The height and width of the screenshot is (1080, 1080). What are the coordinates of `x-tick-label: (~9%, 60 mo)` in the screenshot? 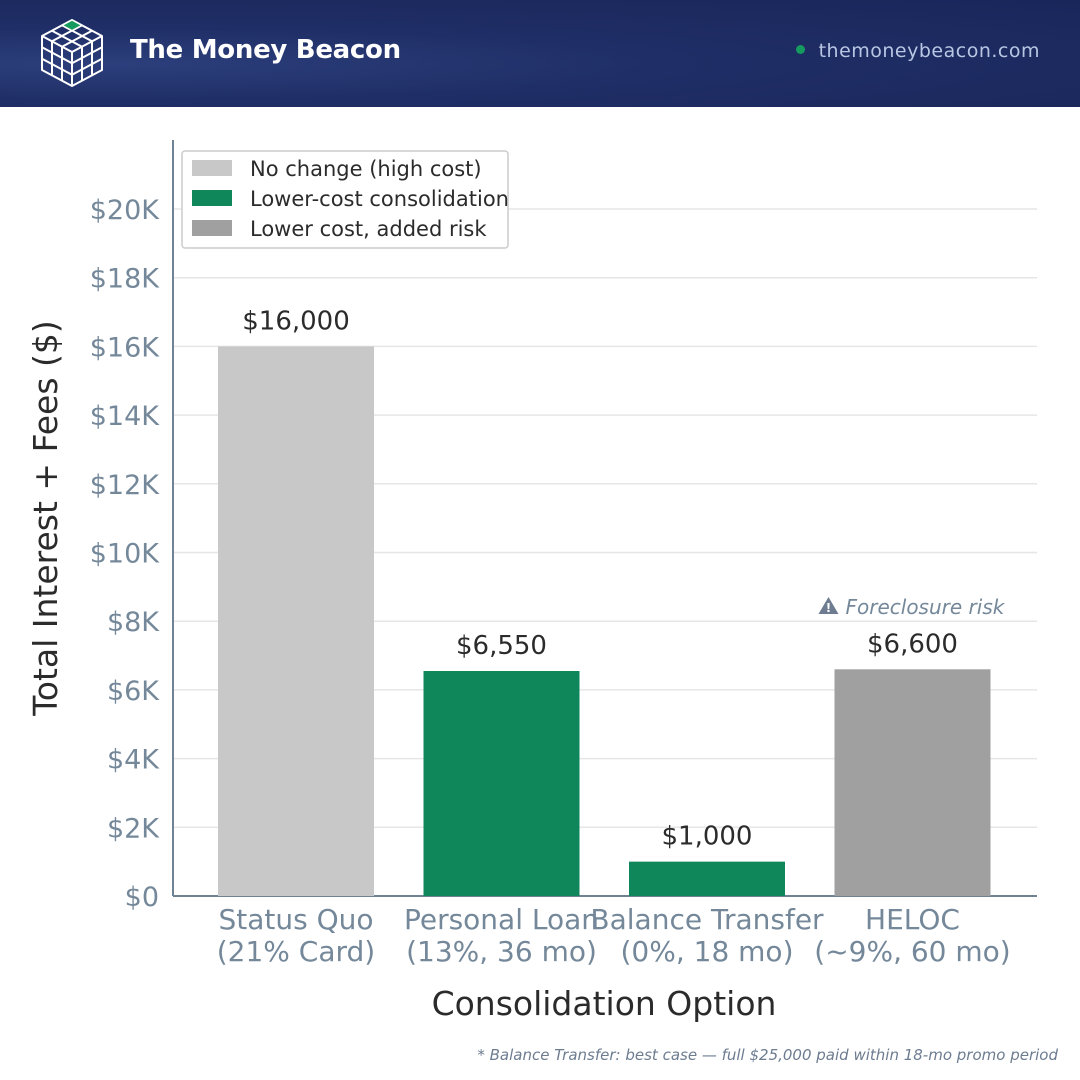 It's located at (912, 951).